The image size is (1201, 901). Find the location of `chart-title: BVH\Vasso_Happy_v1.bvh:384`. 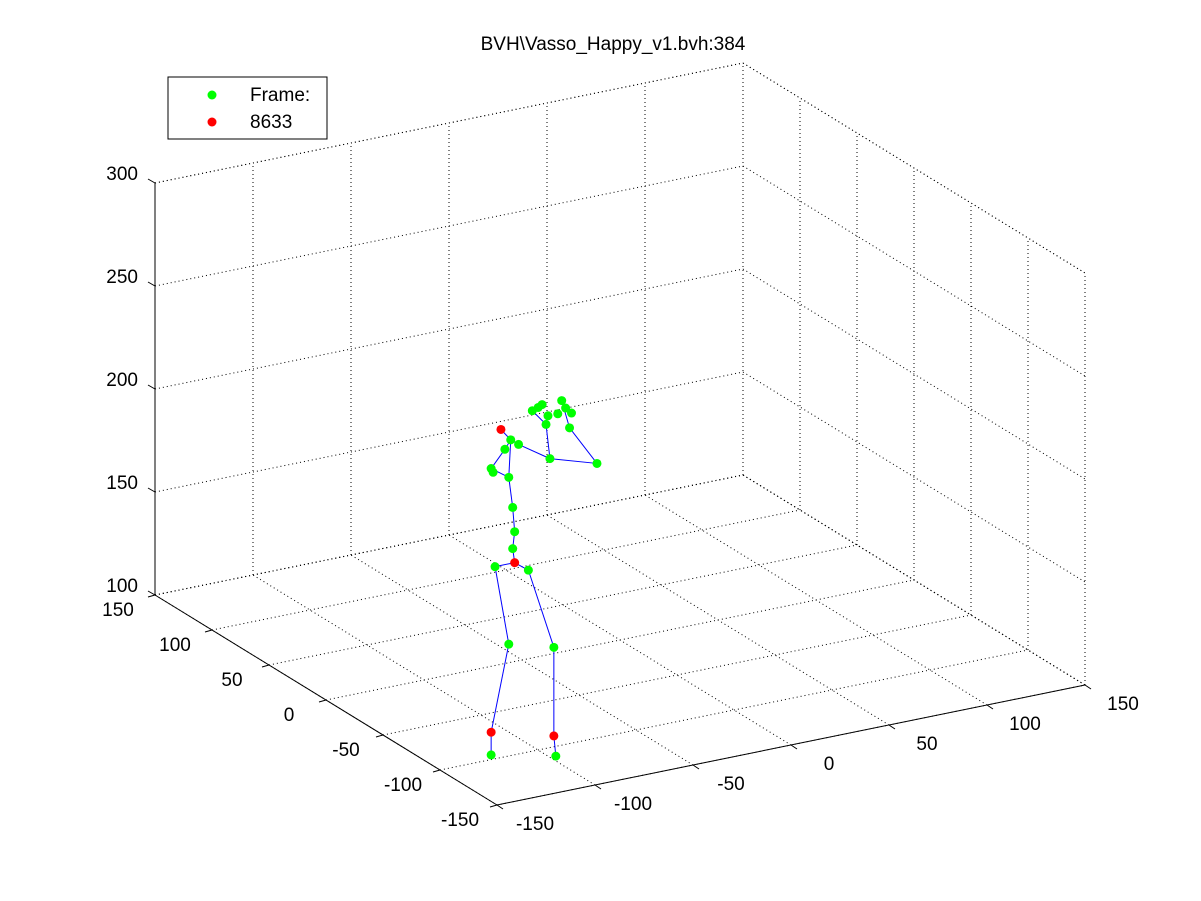

chart-title: BVH\Vasso_Happy_v1.bvh:384 is located at coordinates (613, 44).